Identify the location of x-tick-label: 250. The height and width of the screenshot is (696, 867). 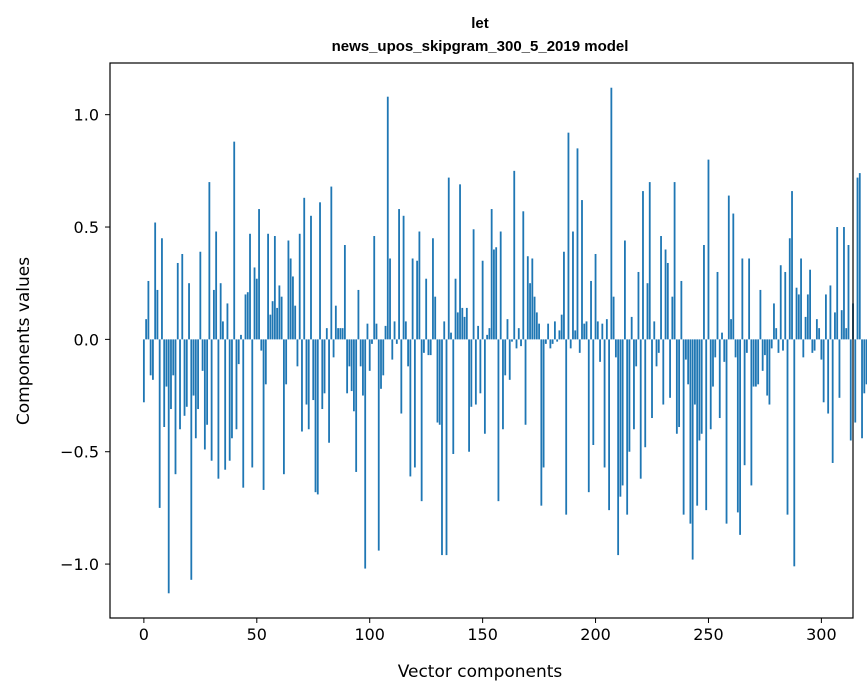
(708, 634).